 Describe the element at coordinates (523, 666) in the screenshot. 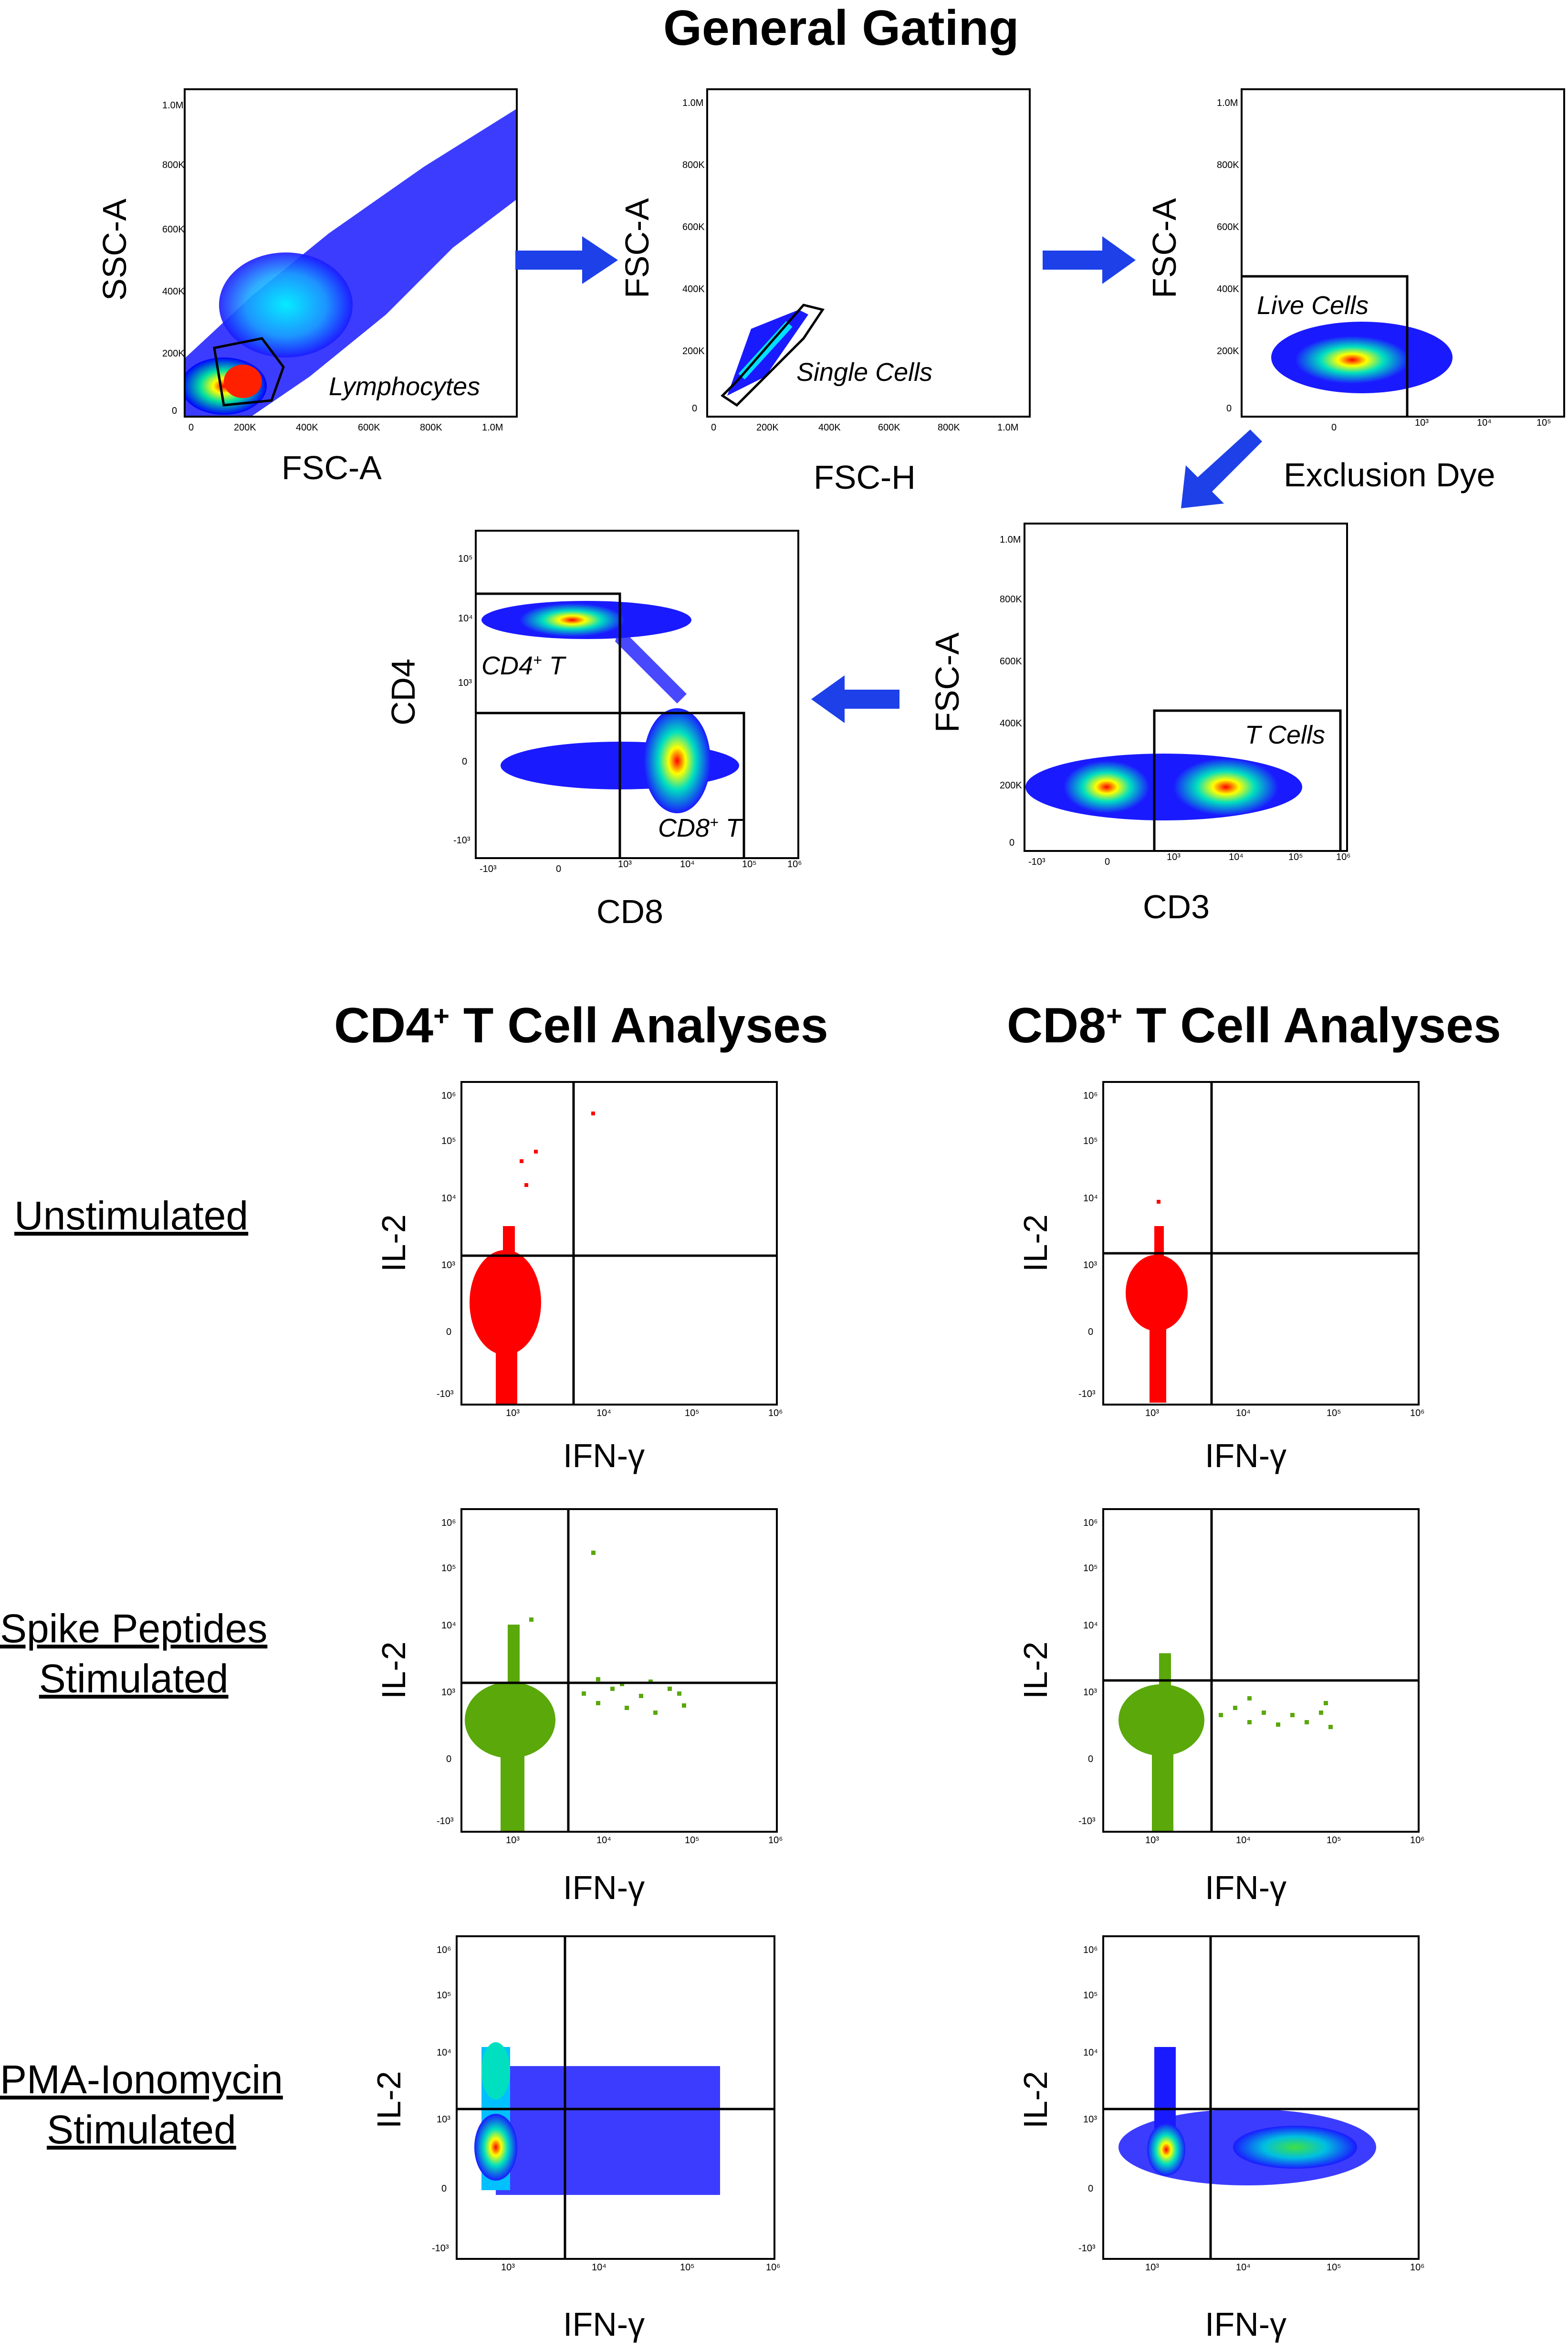

I see `gate-label-cd4-t: CD4+ T` at that location.